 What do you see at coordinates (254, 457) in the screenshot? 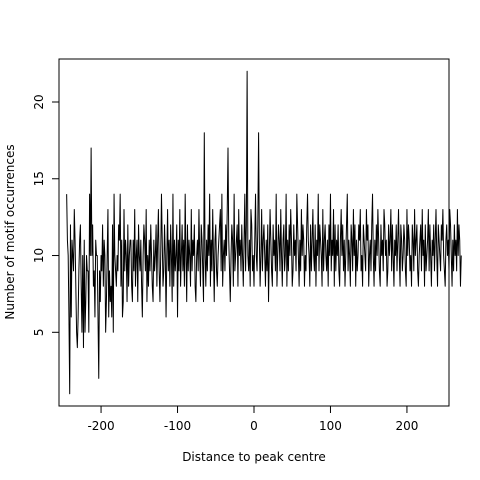
I see `x-axis-label: Distance to peak centre` at bounding box center [254, 457].